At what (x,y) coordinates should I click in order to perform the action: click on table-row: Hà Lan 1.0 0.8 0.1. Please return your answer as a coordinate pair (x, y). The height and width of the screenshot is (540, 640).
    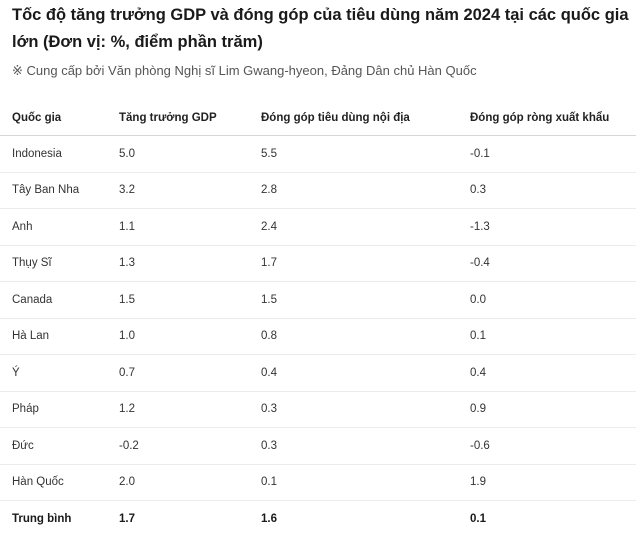
    Looking at the image, I should click on (318, 336).